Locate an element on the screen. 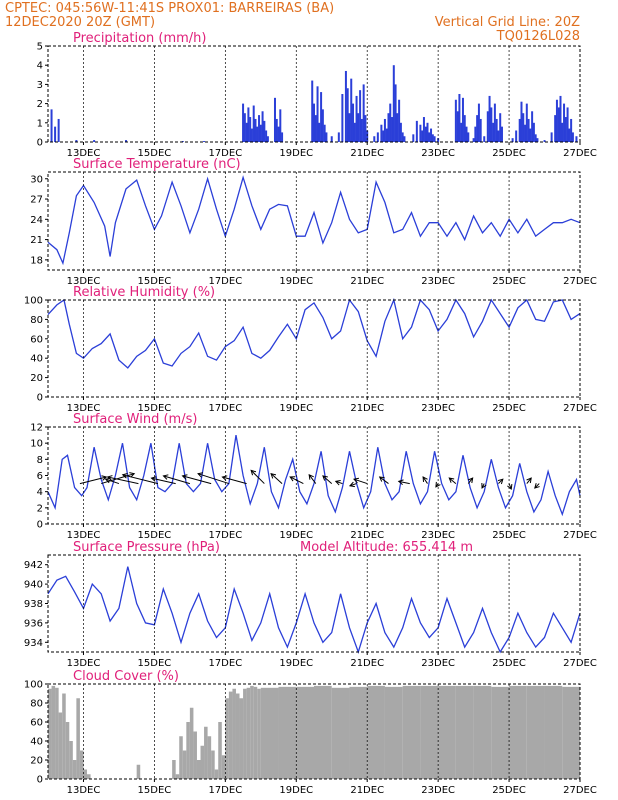 The width and height of the screenshot is (618, 800). cloud-y-tick-label: 100 is located at coordinates (33, 685).